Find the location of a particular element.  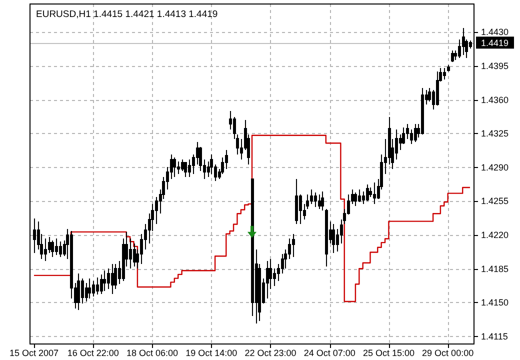

y-tick-label: 1.4220 is located at coordinates (495, 235).